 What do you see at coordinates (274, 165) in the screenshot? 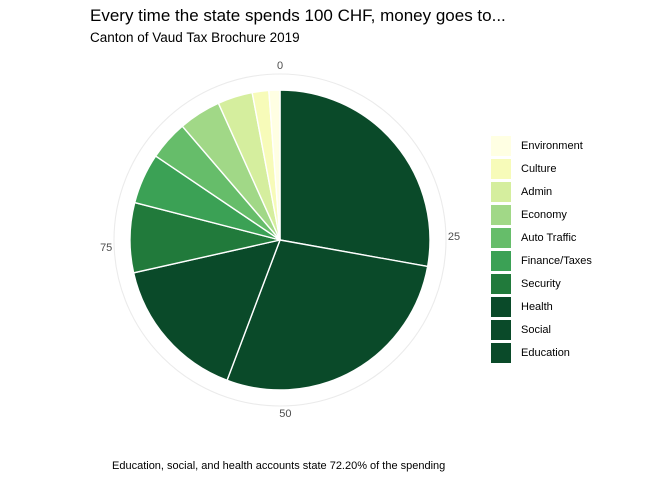
I see `pie-slice-environment` at bounding box center [274, 165].